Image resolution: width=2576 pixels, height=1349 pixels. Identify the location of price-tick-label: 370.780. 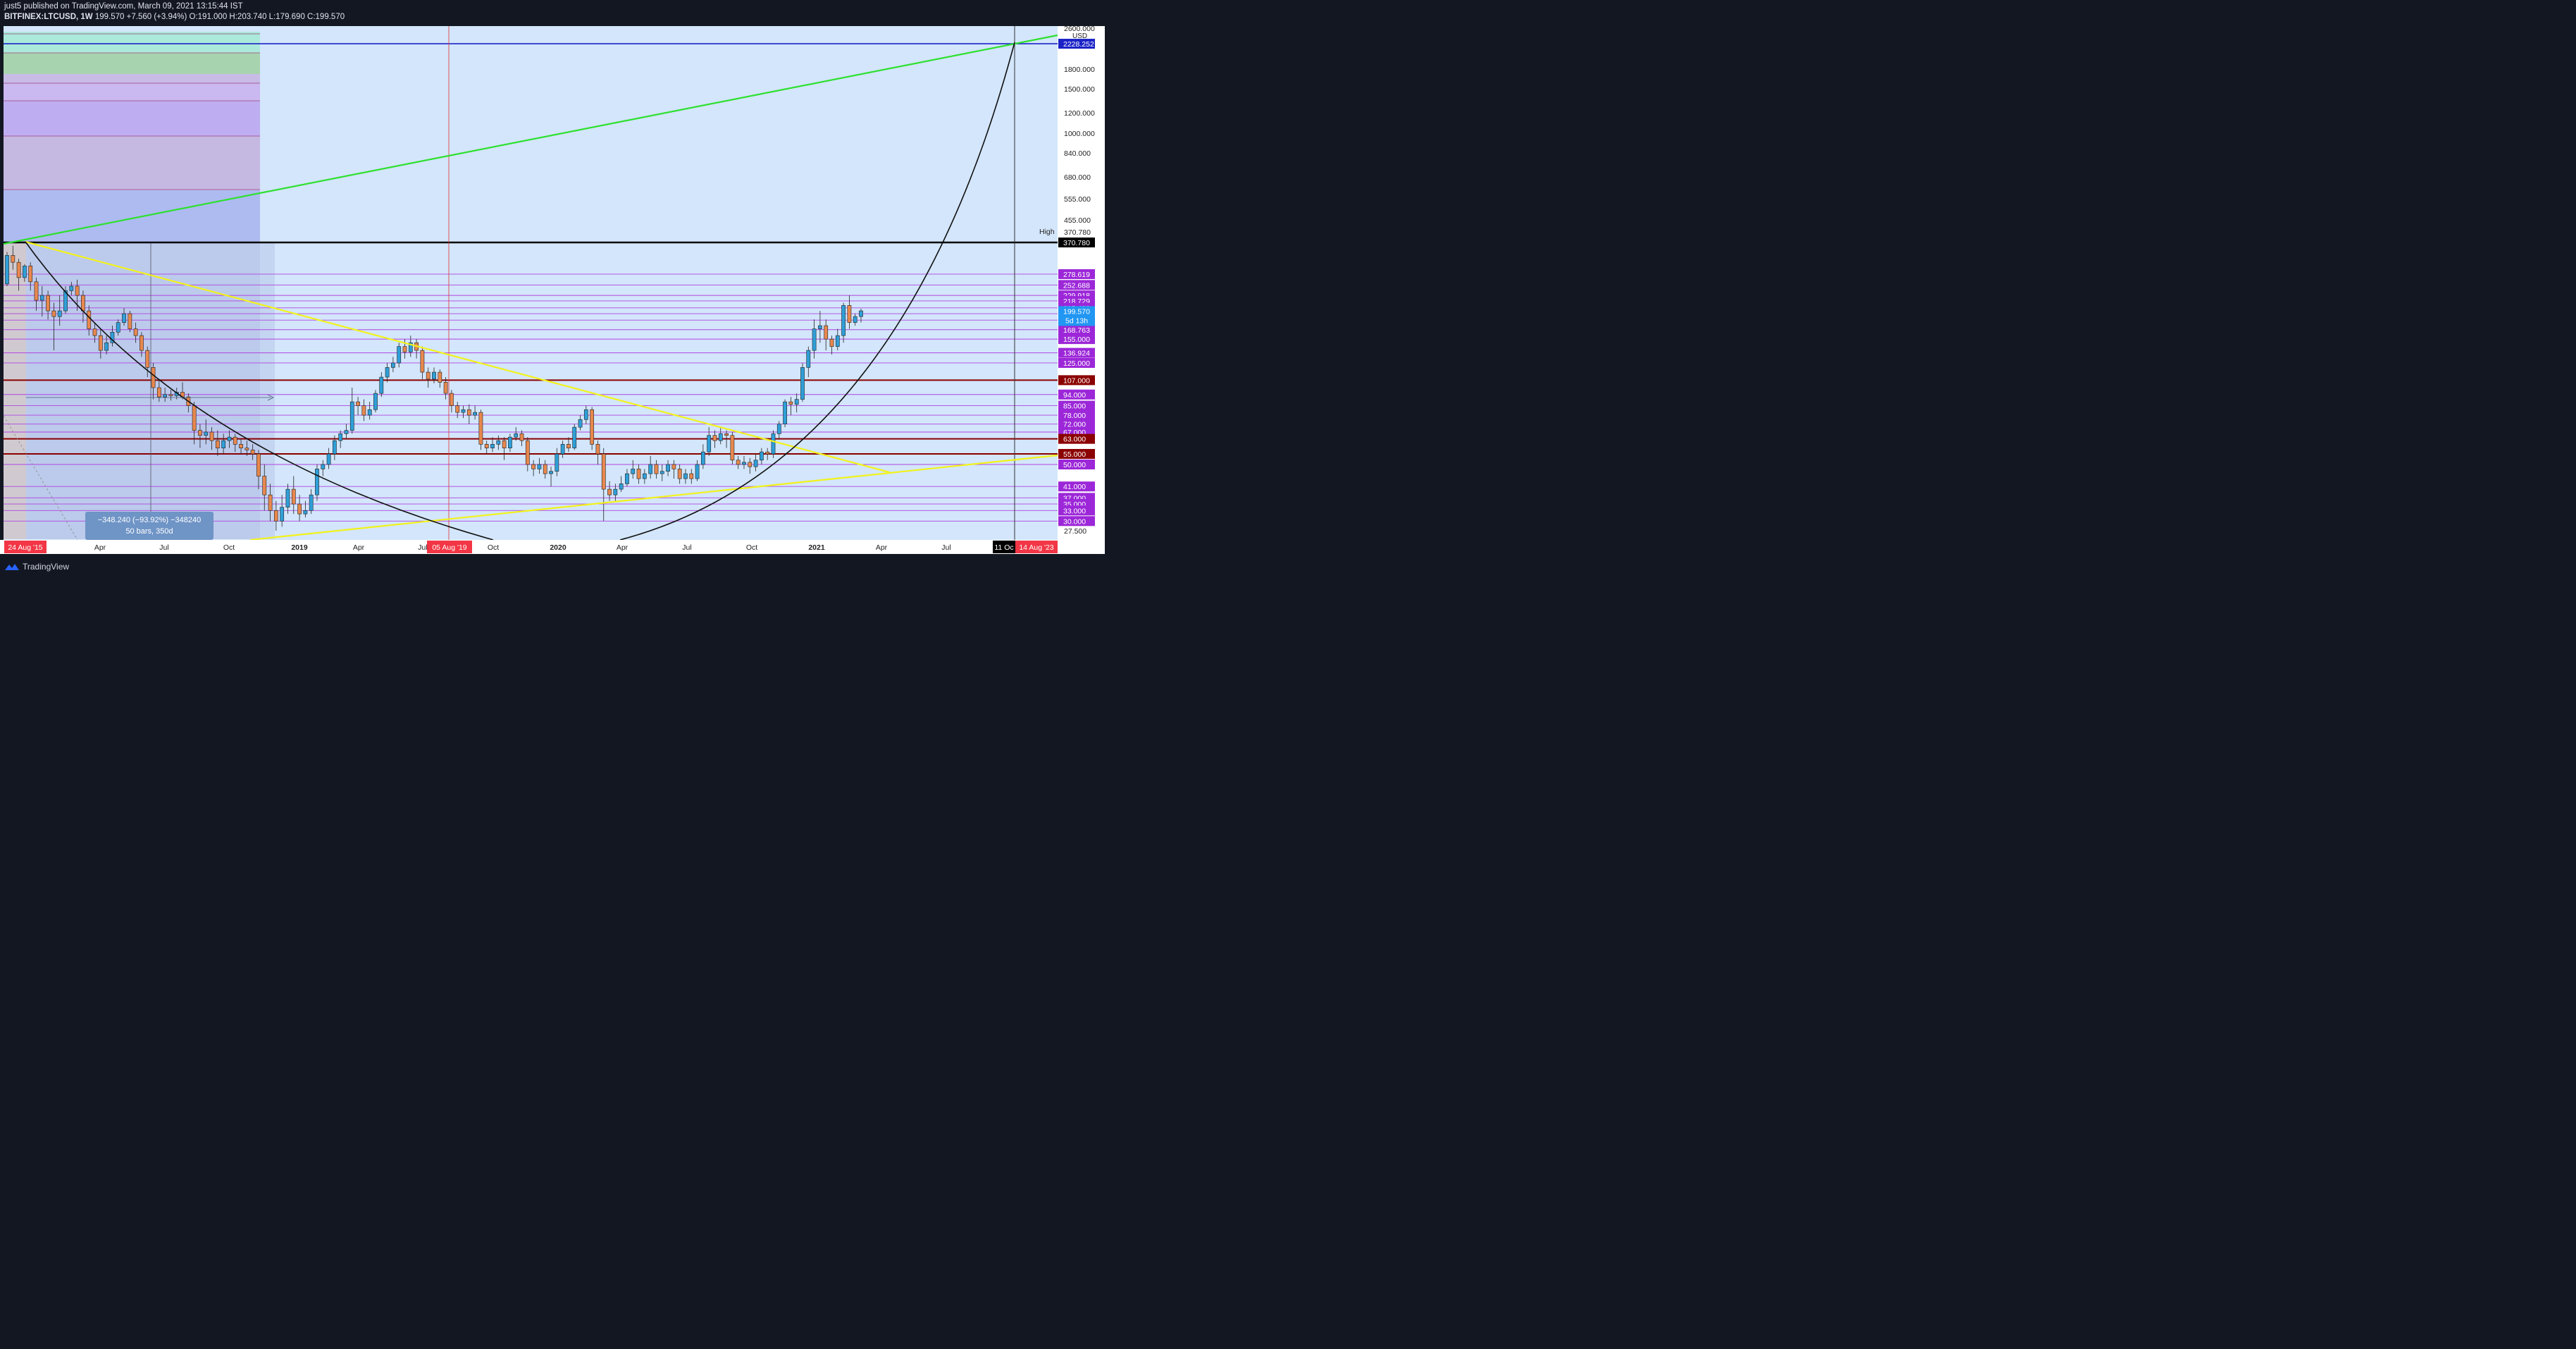
(1077, 232).